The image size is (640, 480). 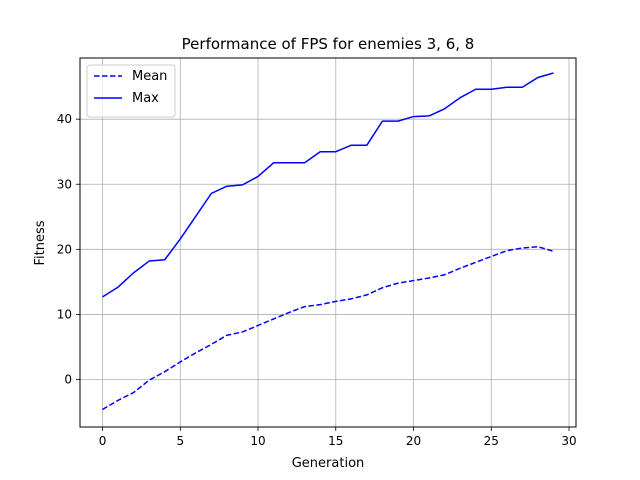 What do you see at coordinates (328, 463) in the screenshot?
I see `x-axis-label: Generation` at bounding box center [328, 463].